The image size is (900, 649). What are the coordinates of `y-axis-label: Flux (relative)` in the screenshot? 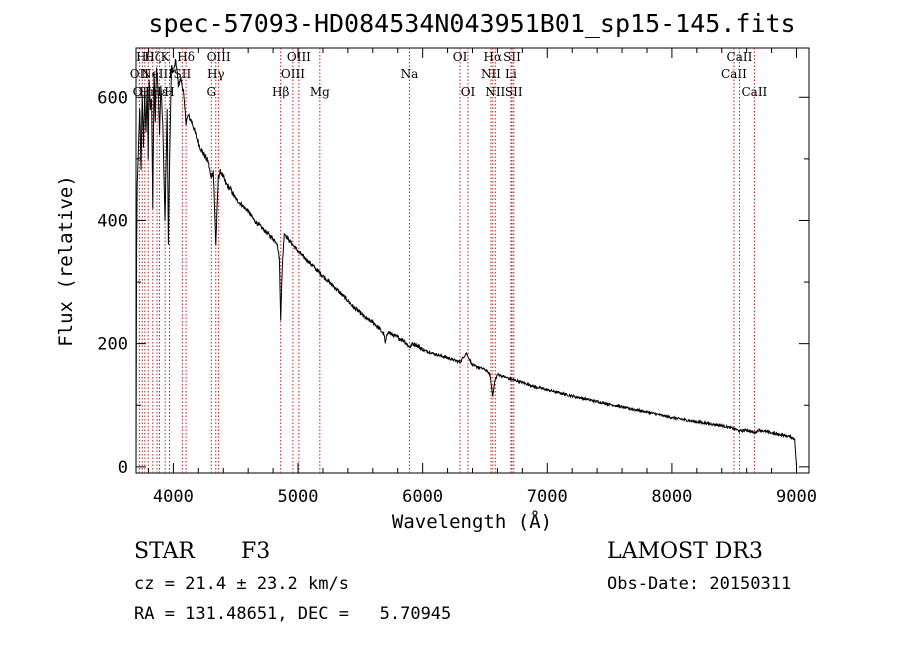 It's located at (66, 261).